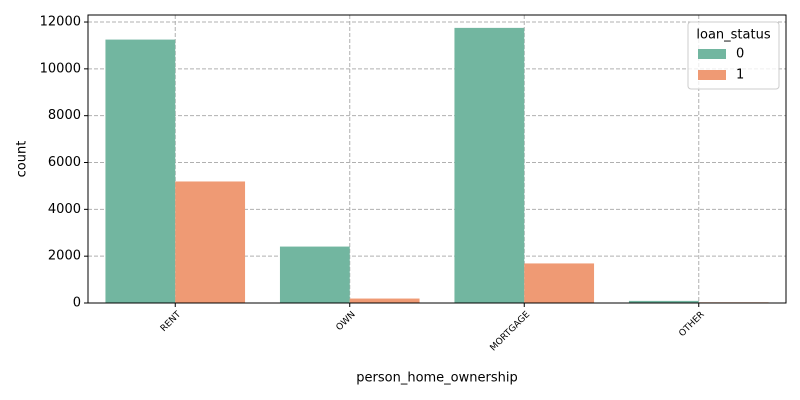 The height and width of the screenshot is (400, 800). What do you see at coordinates (64, 115) in the screenshot?
I see `y-tick-label: 8000` at bounding box center [64, 115].